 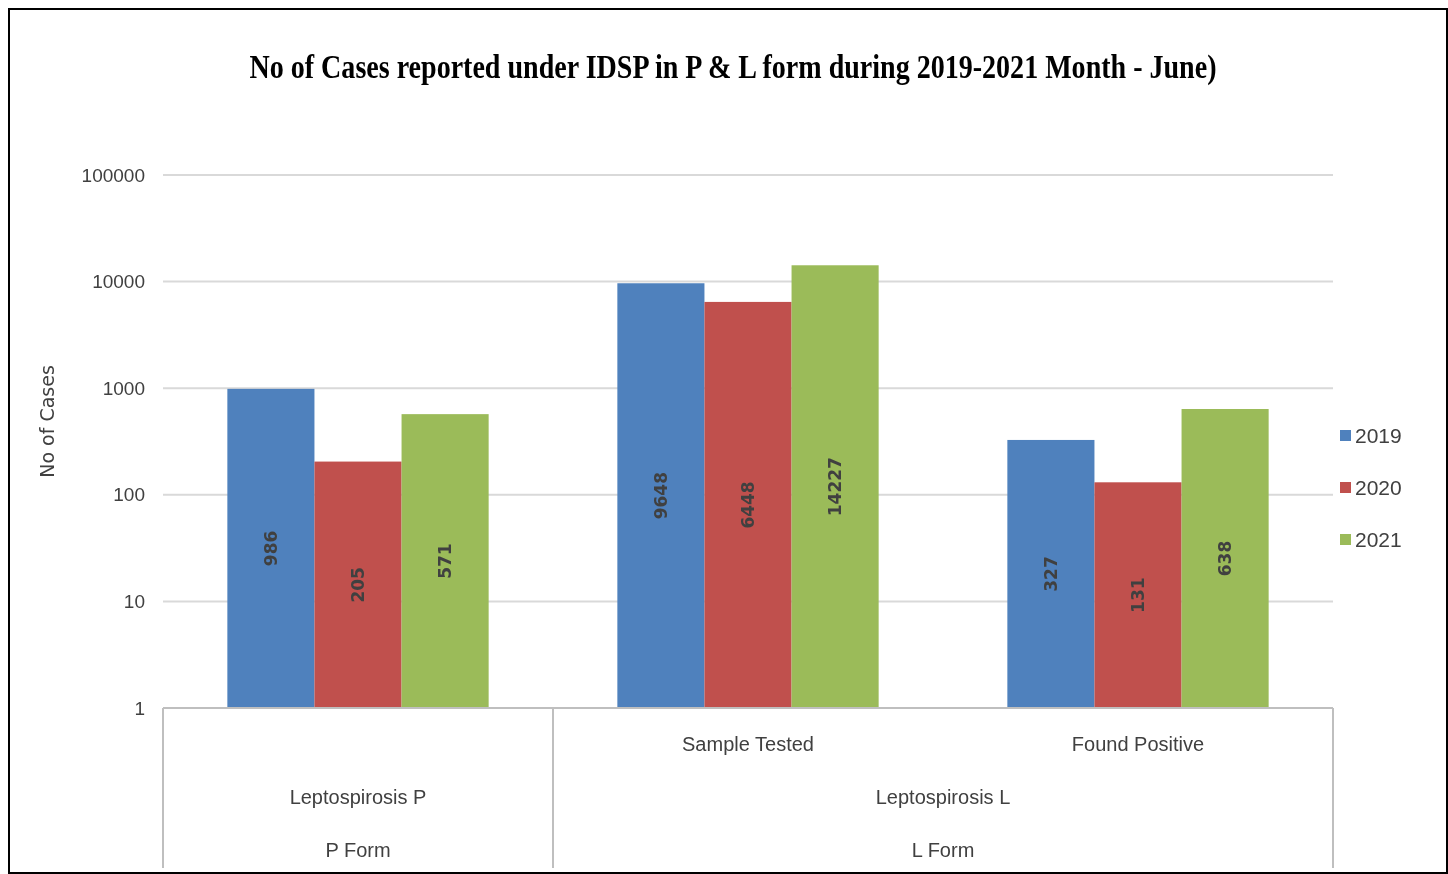 I want to click on legend-label: 2020, so click(x=1378, y=488).